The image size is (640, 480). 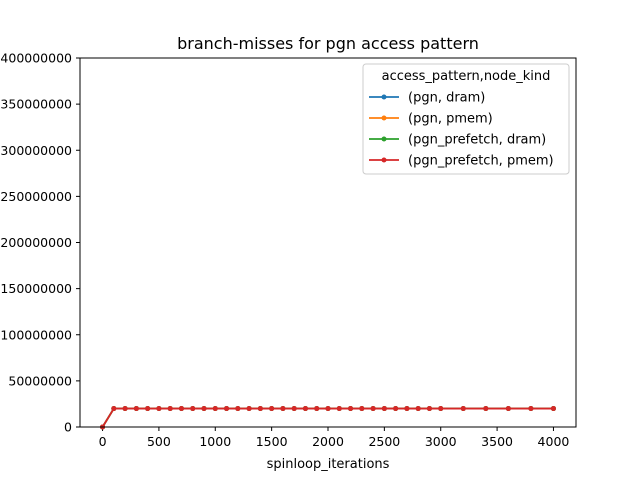 I want to click on legend-entry: (pgn, pmem), so click(x=431, y=119).